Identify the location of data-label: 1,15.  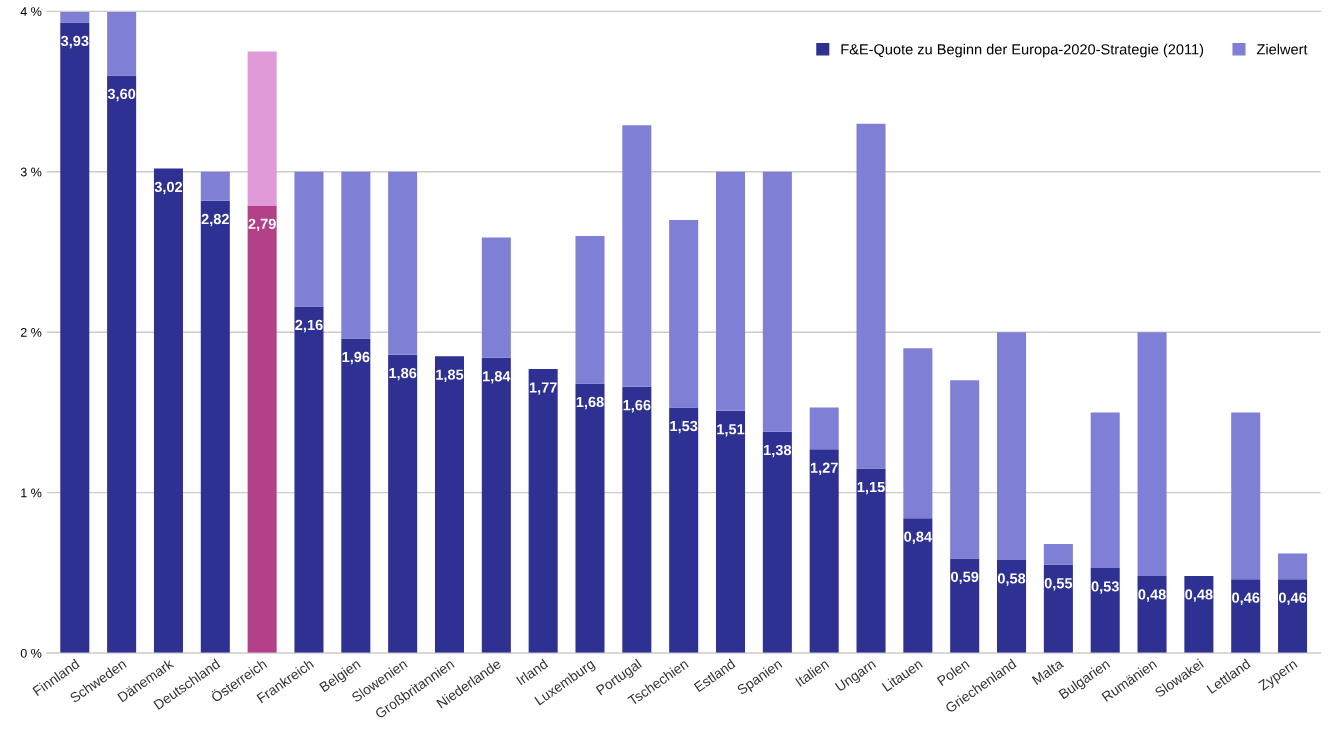
(871, 488).